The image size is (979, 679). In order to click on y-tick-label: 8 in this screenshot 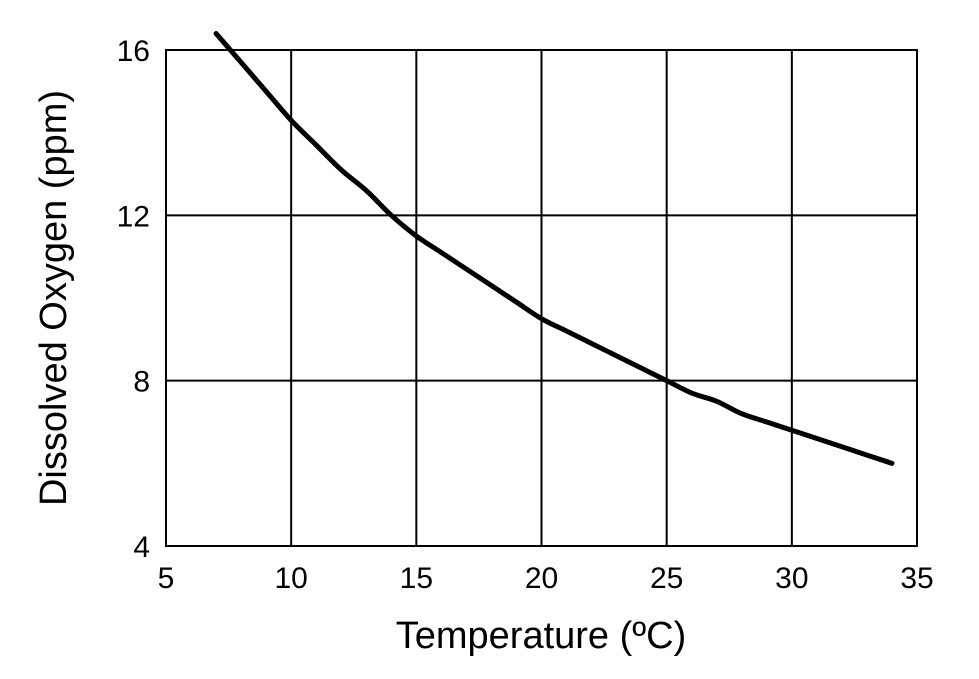, I will do `click(141, 382)`.